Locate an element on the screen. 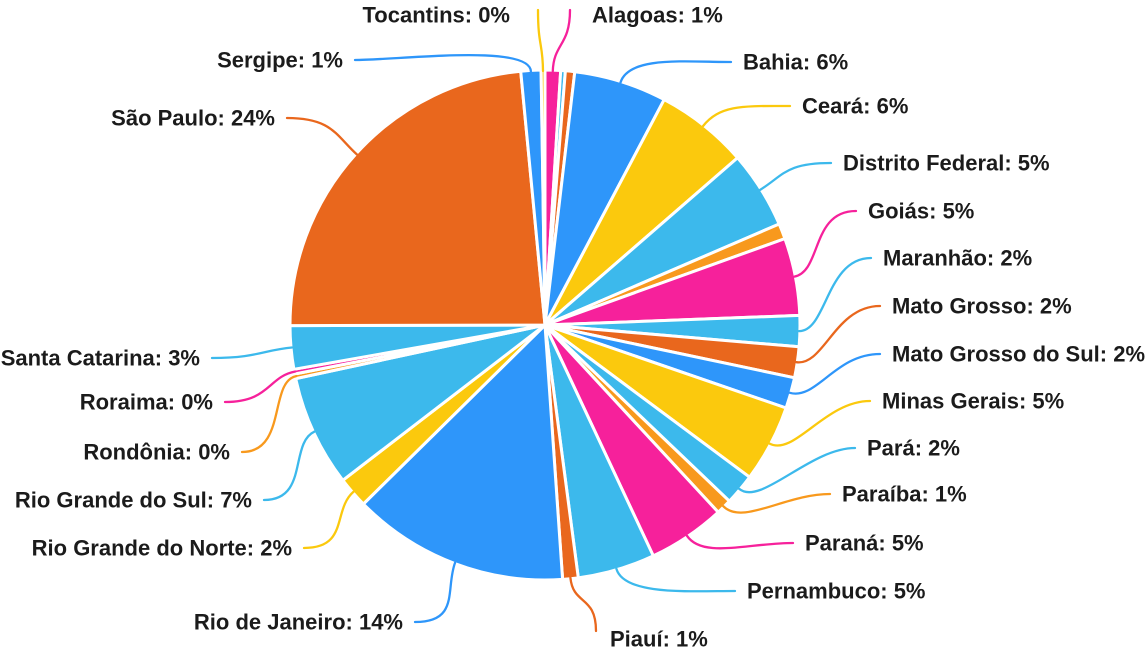  pie-slice-sao-paulo is located at coordinates (417, 198).